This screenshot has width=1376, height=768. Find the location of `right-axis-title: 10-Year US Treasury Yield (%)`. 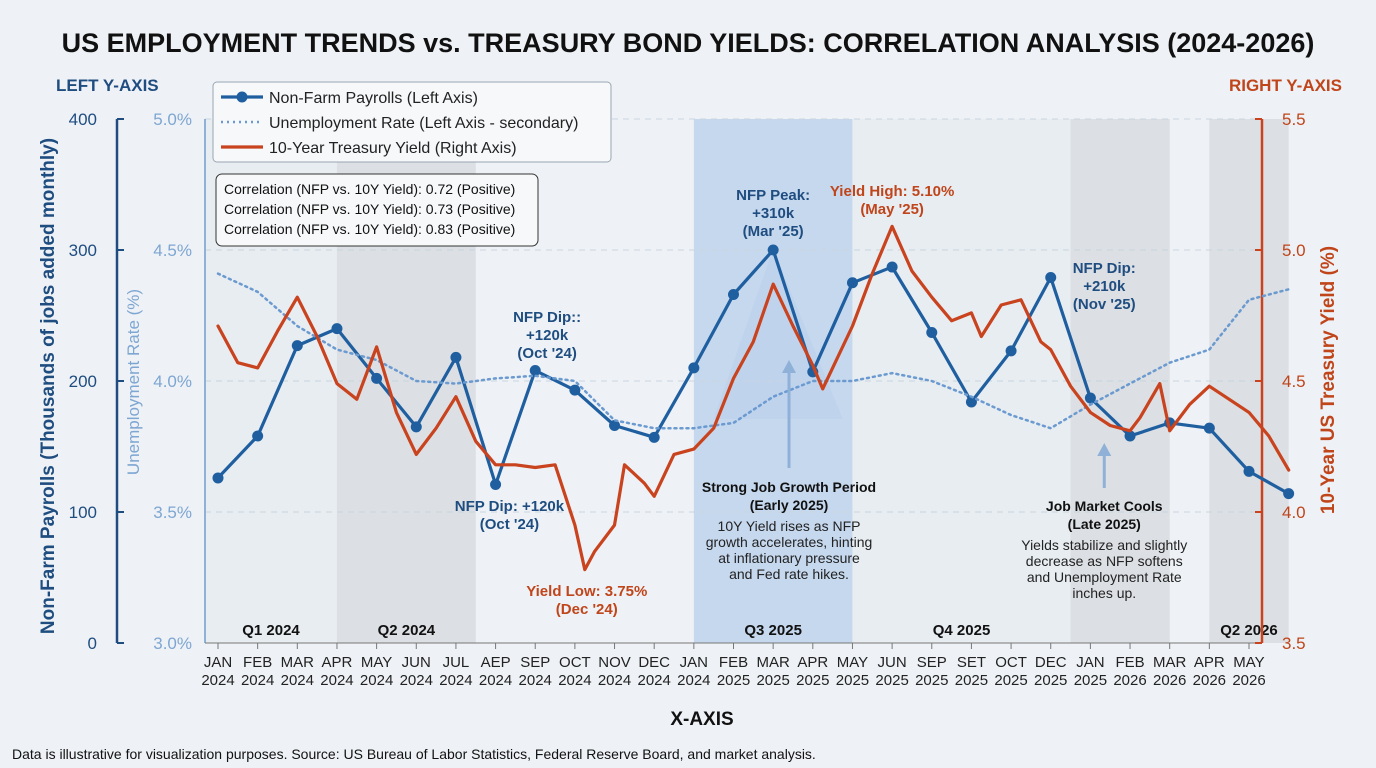

right-axis-title: 10-Year US Treasury Yield (%) is located at coordinates (1328, 380).